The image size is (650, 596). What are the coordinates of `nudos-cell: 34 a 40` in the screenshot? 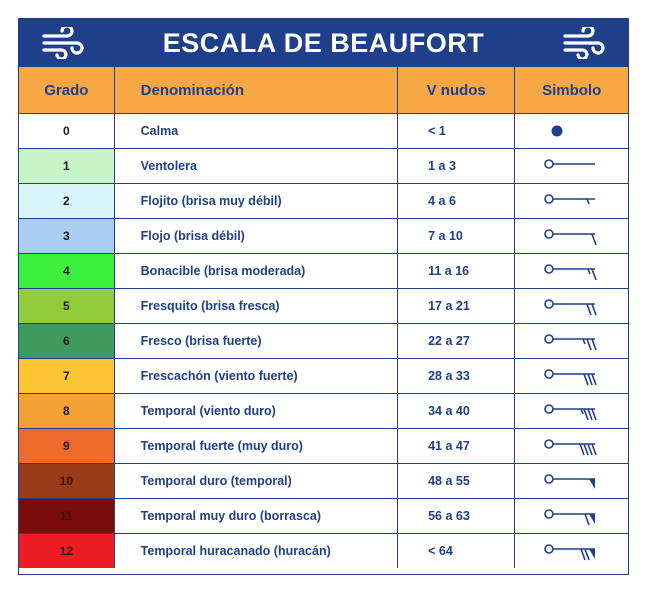 It's located at (456, 411).